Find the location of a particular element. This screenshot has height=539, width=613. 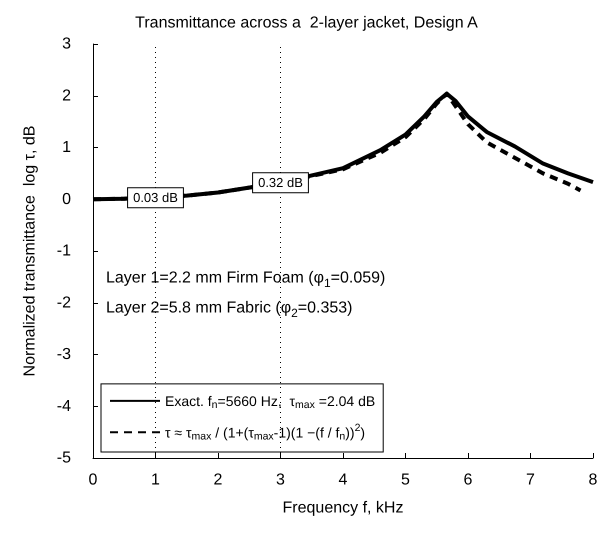

y-tick-label: -1 is located at coordinates (64, 251).